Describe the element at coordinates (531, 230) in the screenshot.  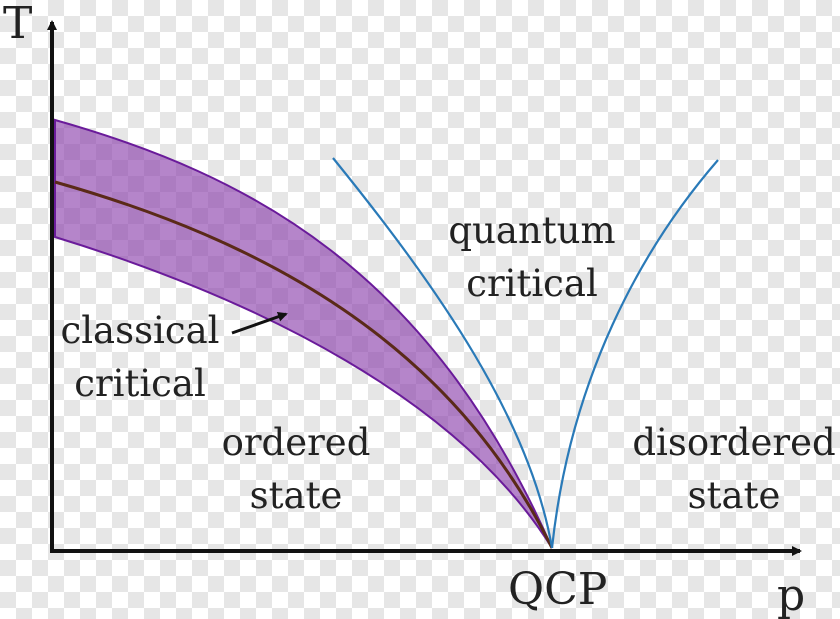
I see `quantum-critical-label-1: quantum` at that location.